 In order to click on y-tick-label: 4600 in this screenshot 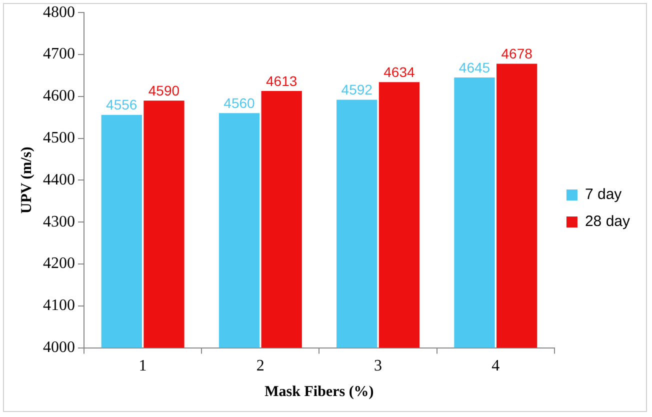, I will do `click(59, 96)`.